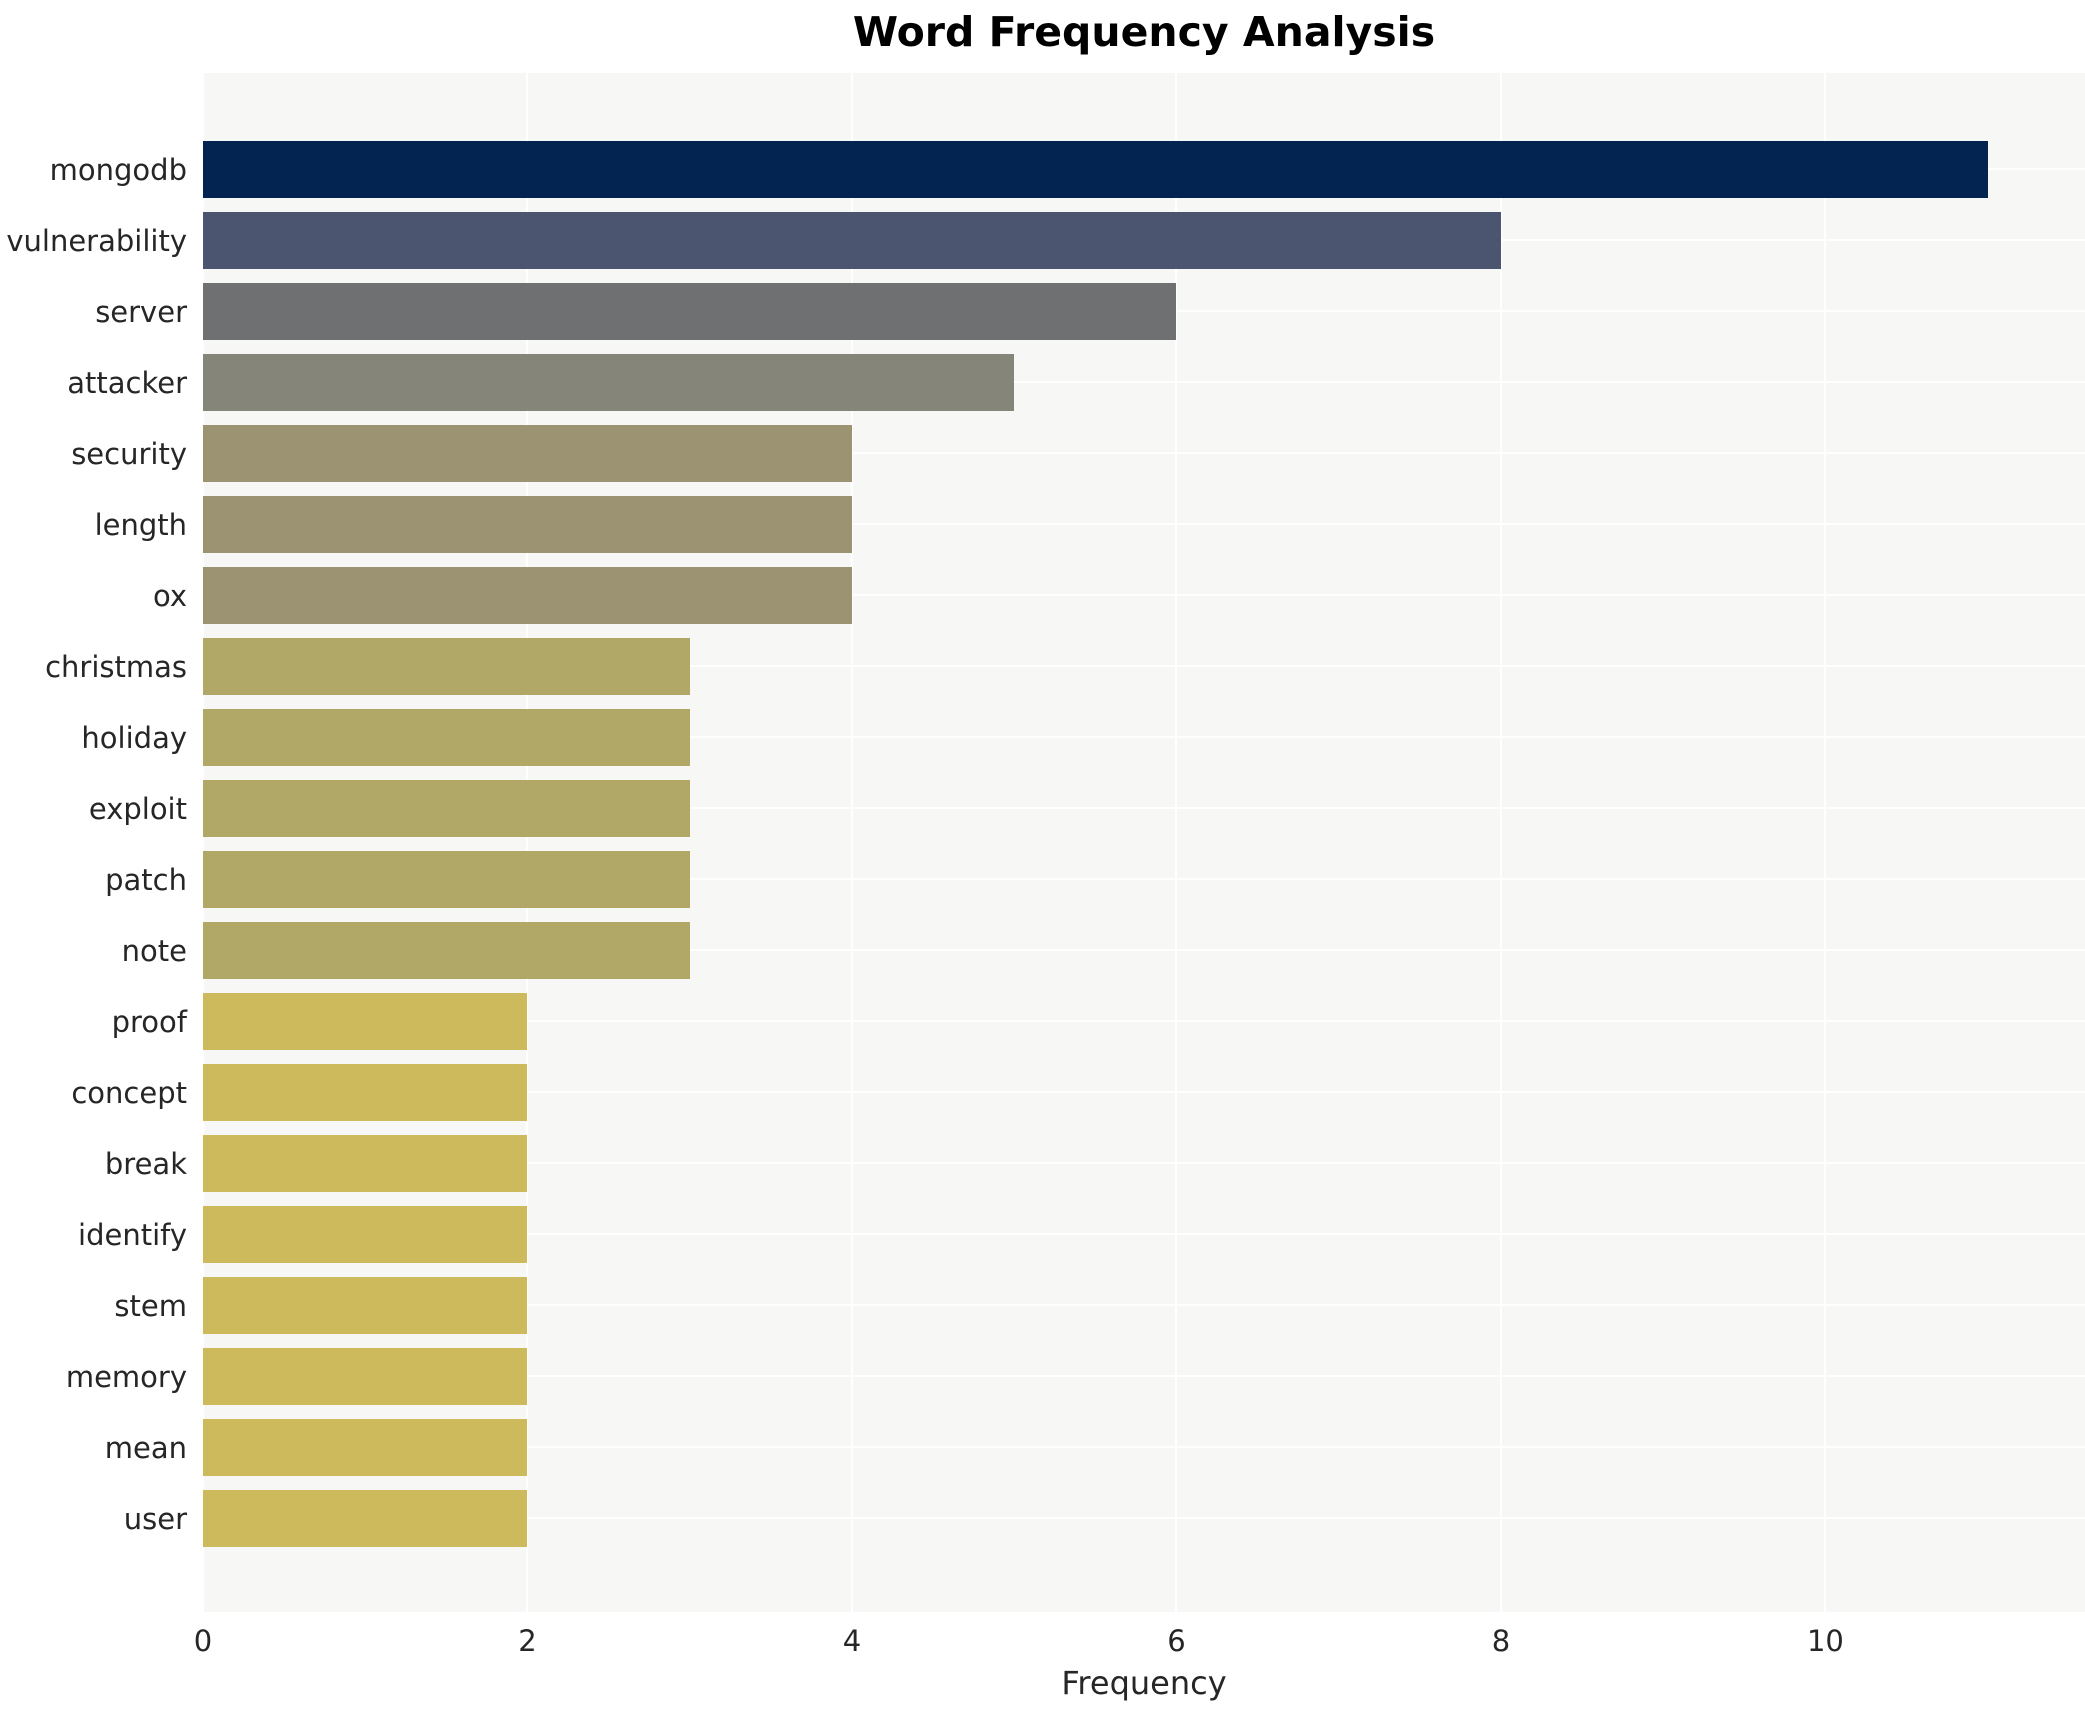 The width and height of the screenshot is (2085, 1710). What do you see at coordinates (1501, 1641) in the screenshot?
I see `x-axis-tick-label: 8` at bounding box center [1501, 1641].